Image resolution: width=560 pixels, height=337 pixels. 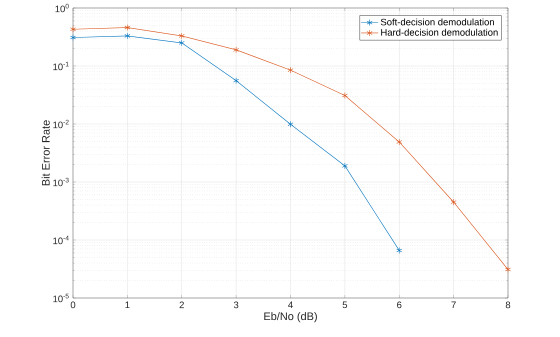 I want to click on y-axis-title: Bit Error Rate, so click(x=46, y=153).